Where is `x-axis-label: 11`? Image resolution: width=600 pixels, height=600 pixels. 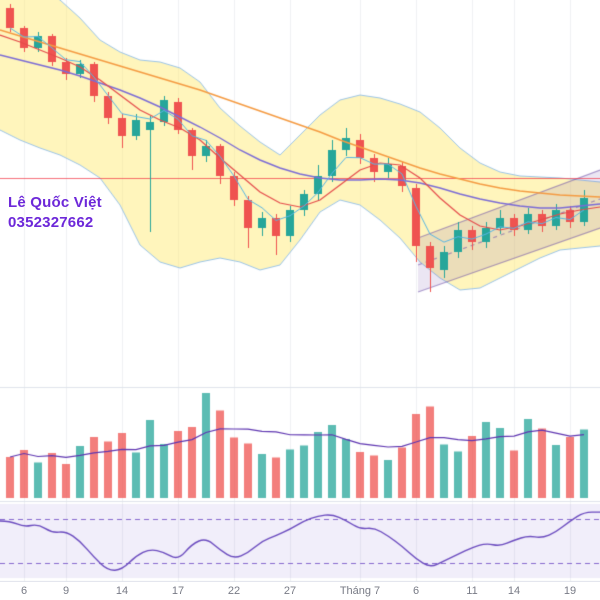 x-axis-label: 11 is located at coordinates (472, 591).